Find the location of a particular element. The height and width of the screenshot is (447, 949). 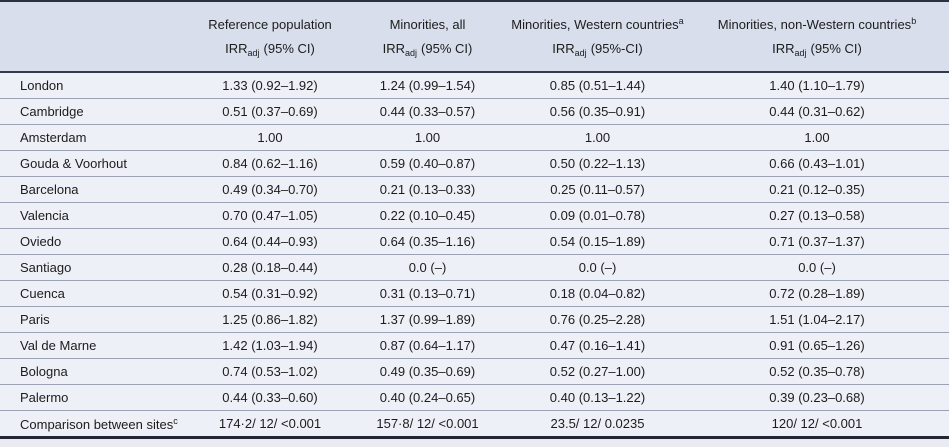

irr-cell: 0.25 (0.11–0.57) is located at coordinates (597, 189).